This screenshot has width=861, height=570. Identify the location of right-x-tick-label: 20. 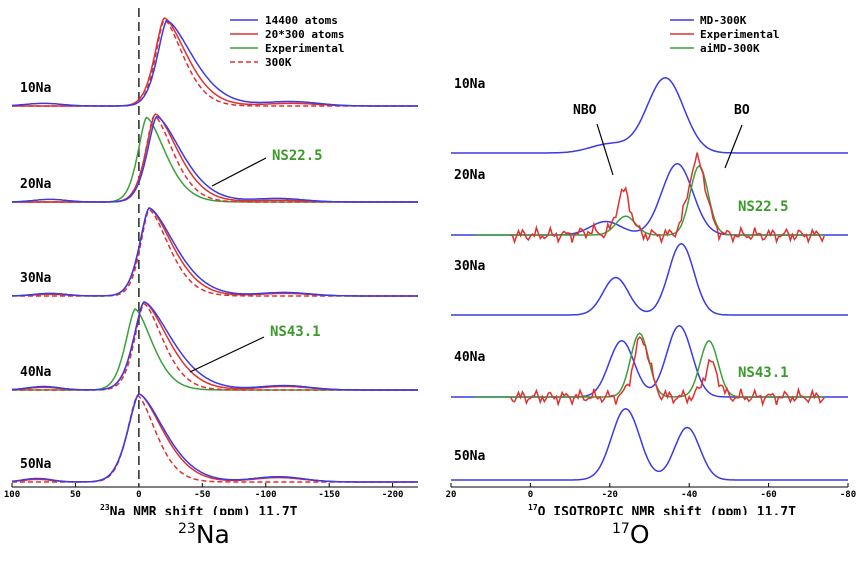
(451, 495).